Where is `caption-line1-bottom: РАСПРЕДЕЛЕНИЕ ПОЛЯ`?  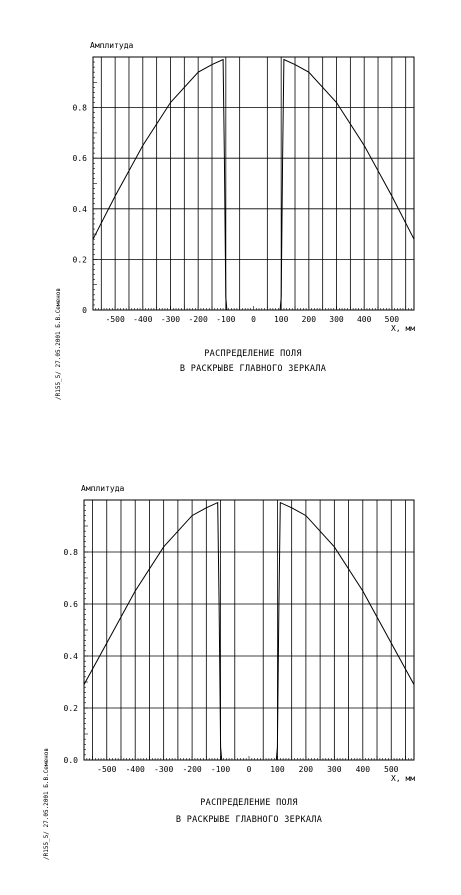
caption-line1-bottom: РАСПРЕДЕЛЕНИЕ ПОЛЯ is located at coordinates (249, 803).